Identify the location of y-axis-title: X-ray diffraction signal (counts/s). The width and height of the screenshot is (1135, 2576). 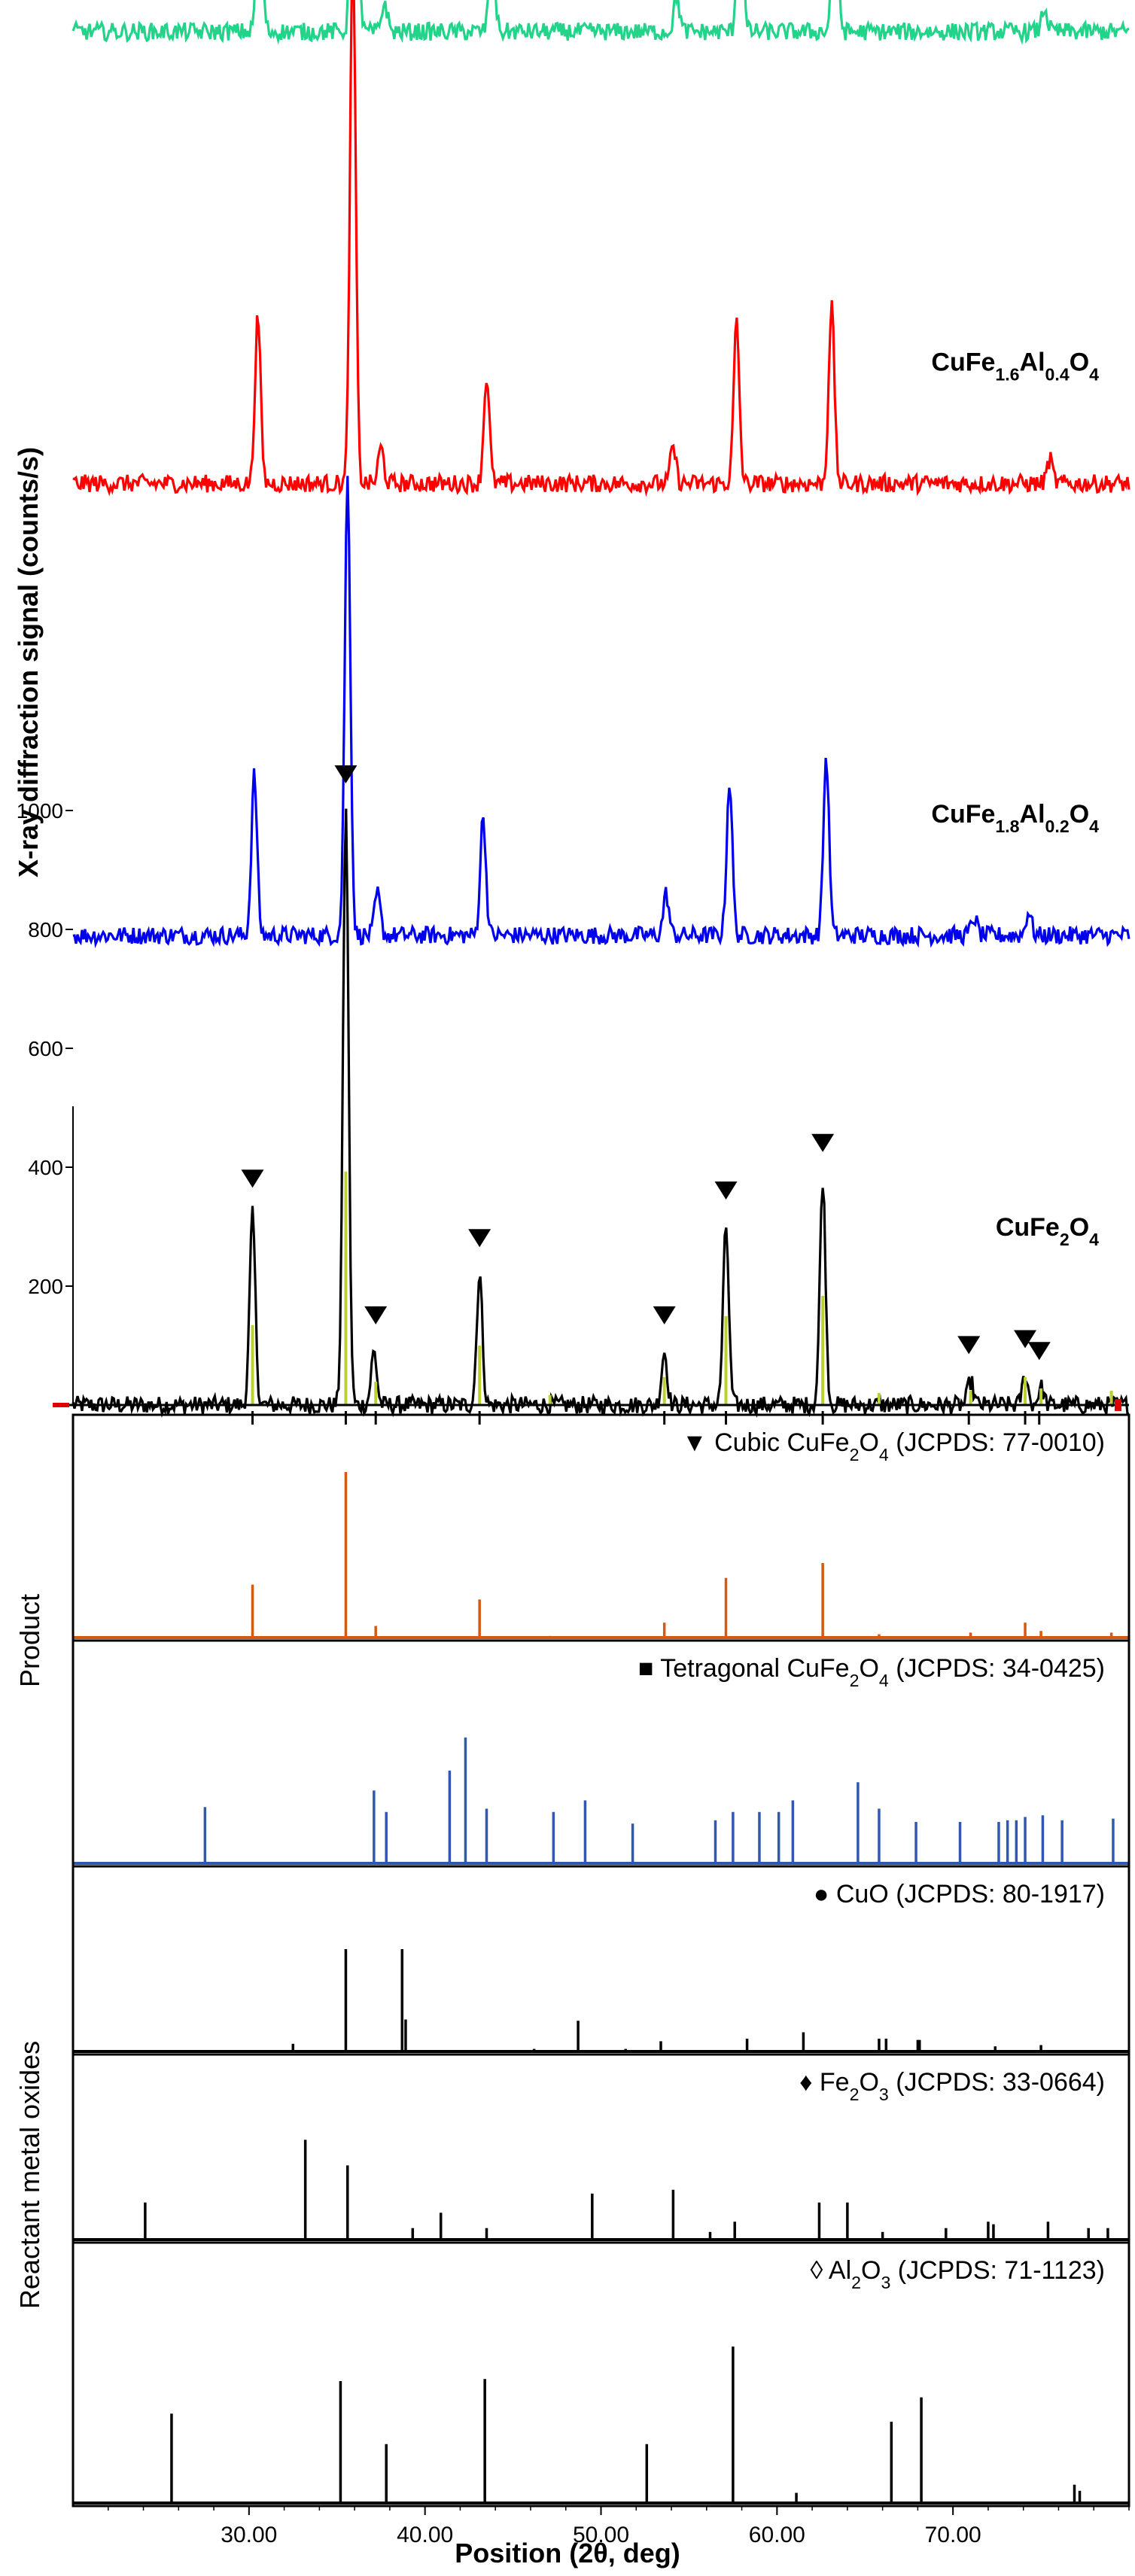
(29, 662).